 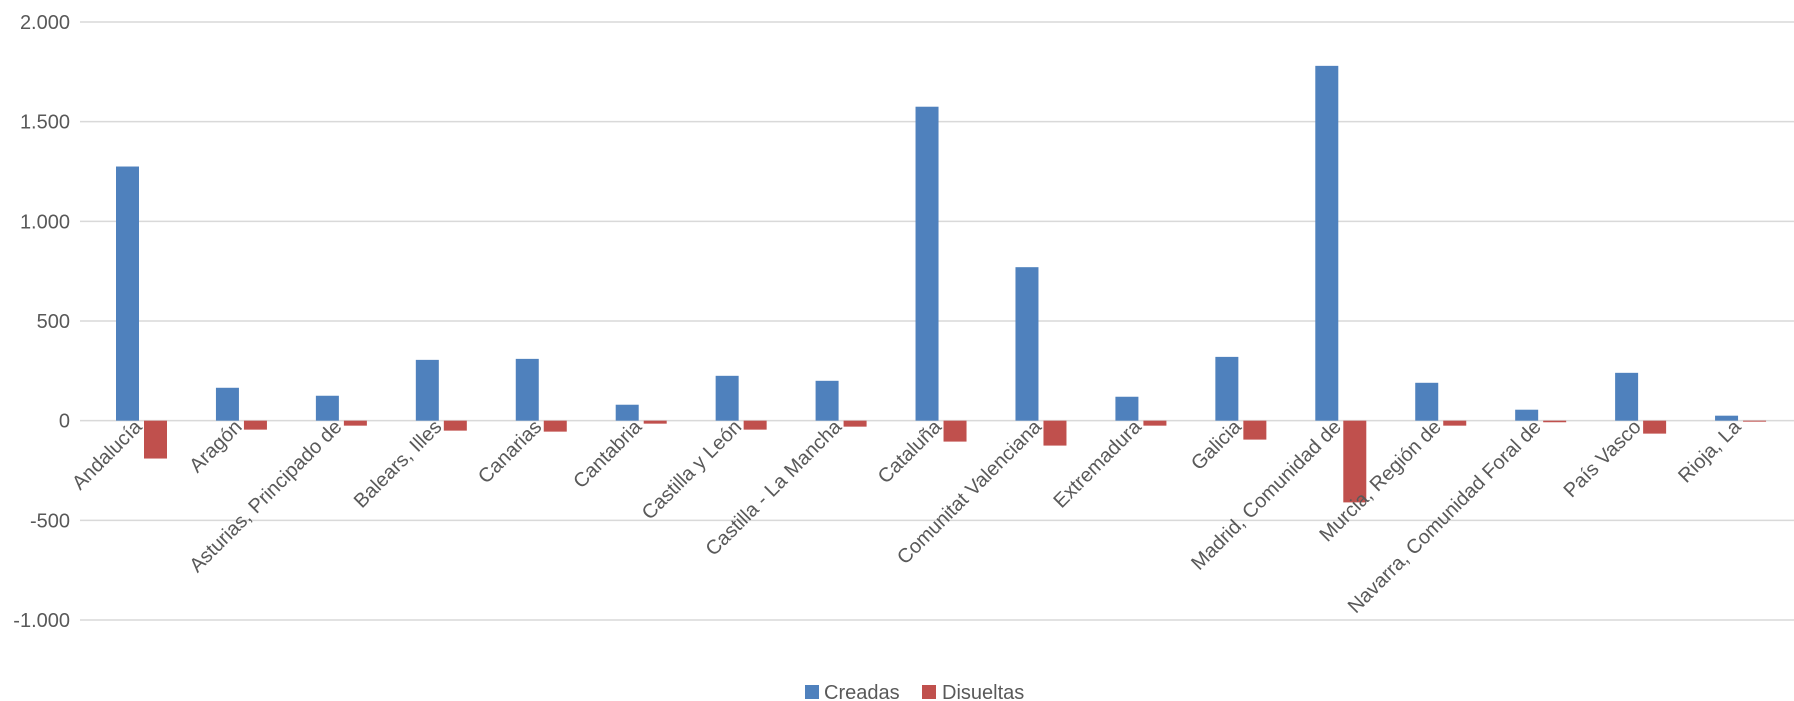 I want to click on x-category-label: Canarias, so click(x=510, y=452).